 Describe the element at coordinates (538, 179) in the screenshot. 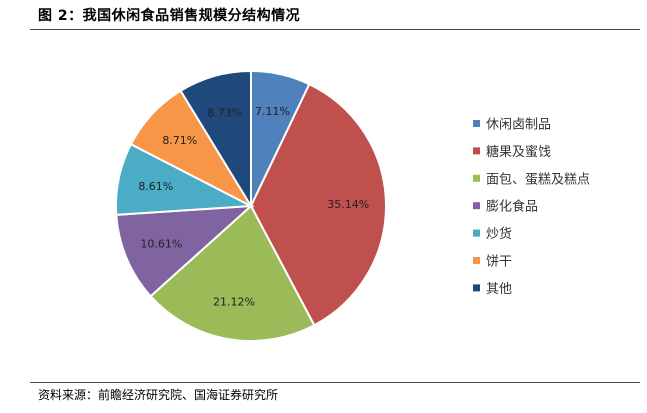

I see `legend-label-2: 面包、蛋糕及糕点` at that location.